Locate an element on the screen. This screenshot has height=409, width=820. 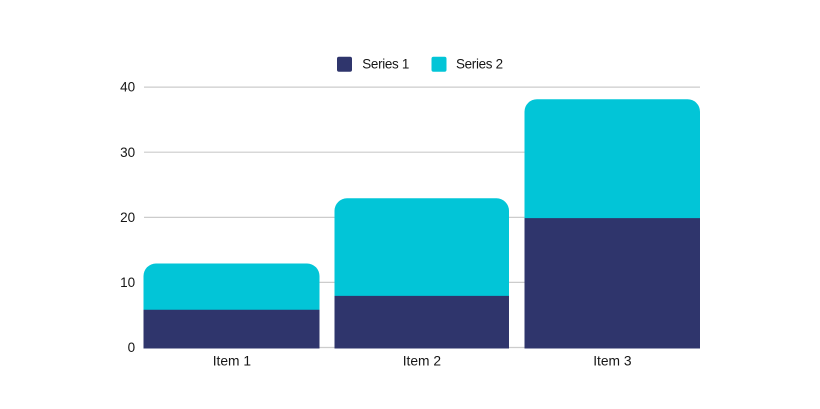
svg-text: Item 3 is located at coordinates (612, 361).